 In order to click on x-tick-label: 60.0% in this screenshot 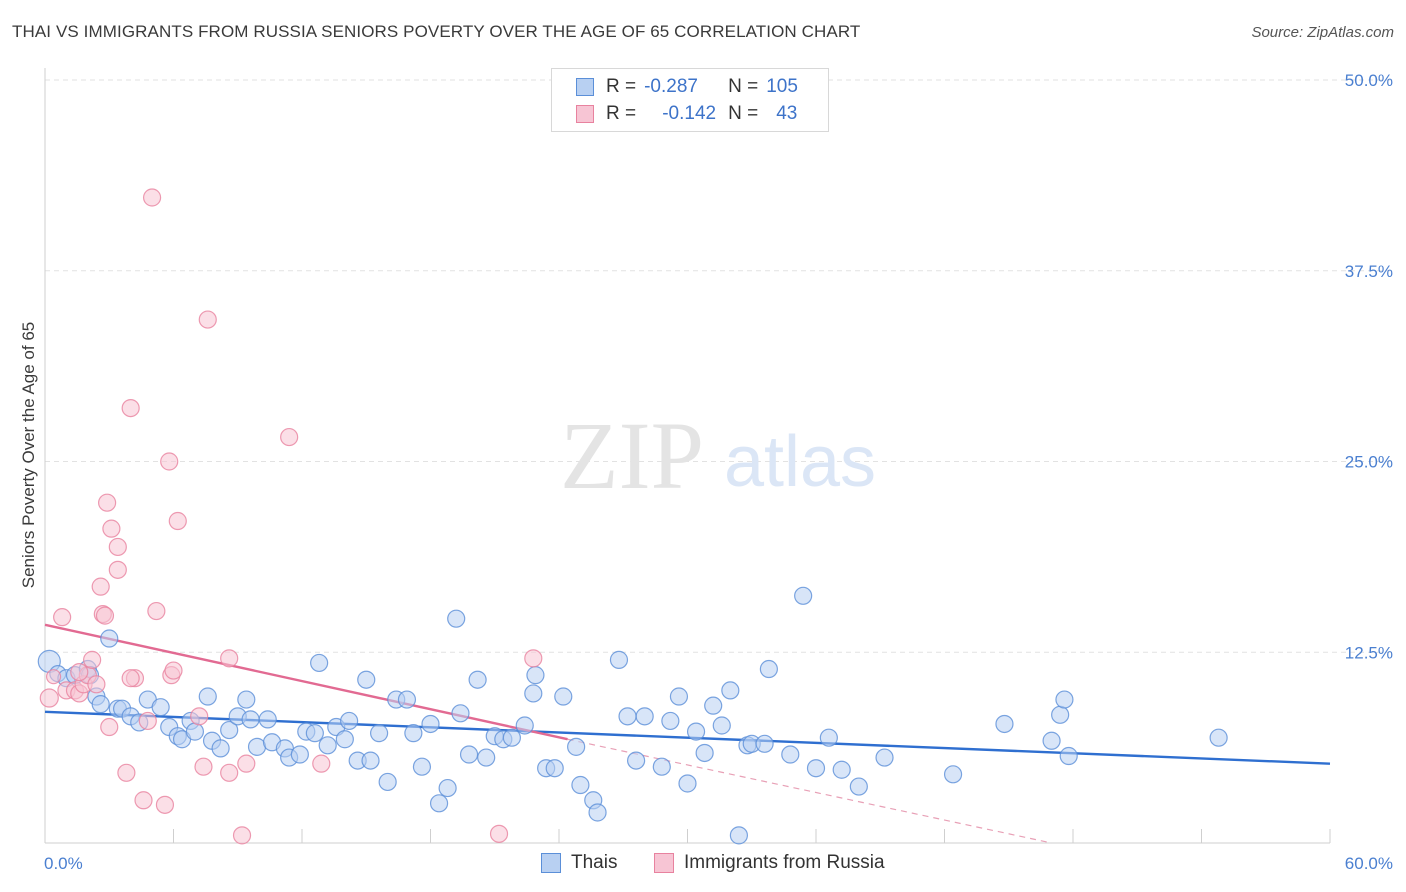, I will do `click(1369, 863)`.